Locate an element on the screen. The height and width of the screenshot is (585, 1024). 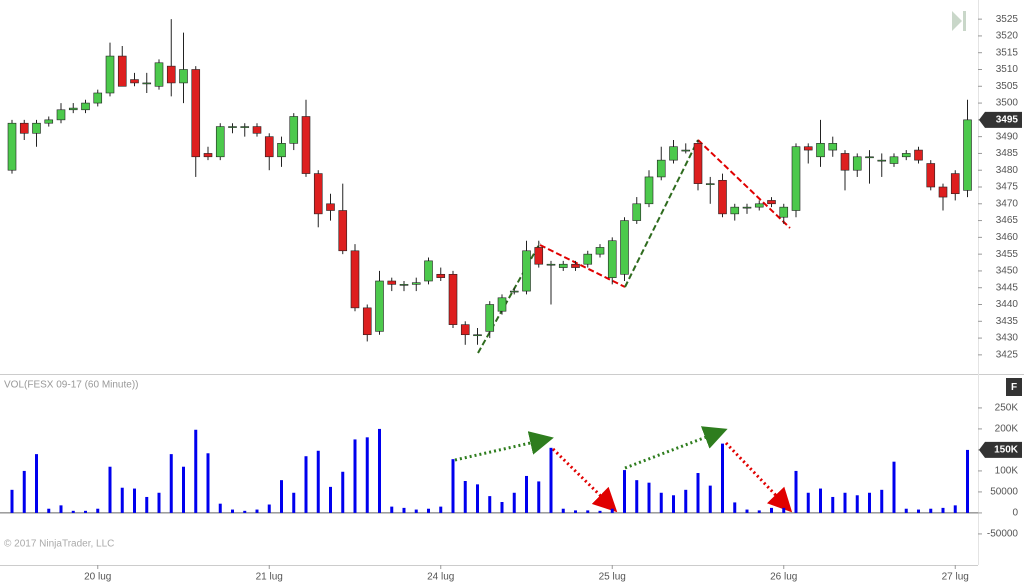
y-tick-label: 3445 is located at coordinates (1007, 287).